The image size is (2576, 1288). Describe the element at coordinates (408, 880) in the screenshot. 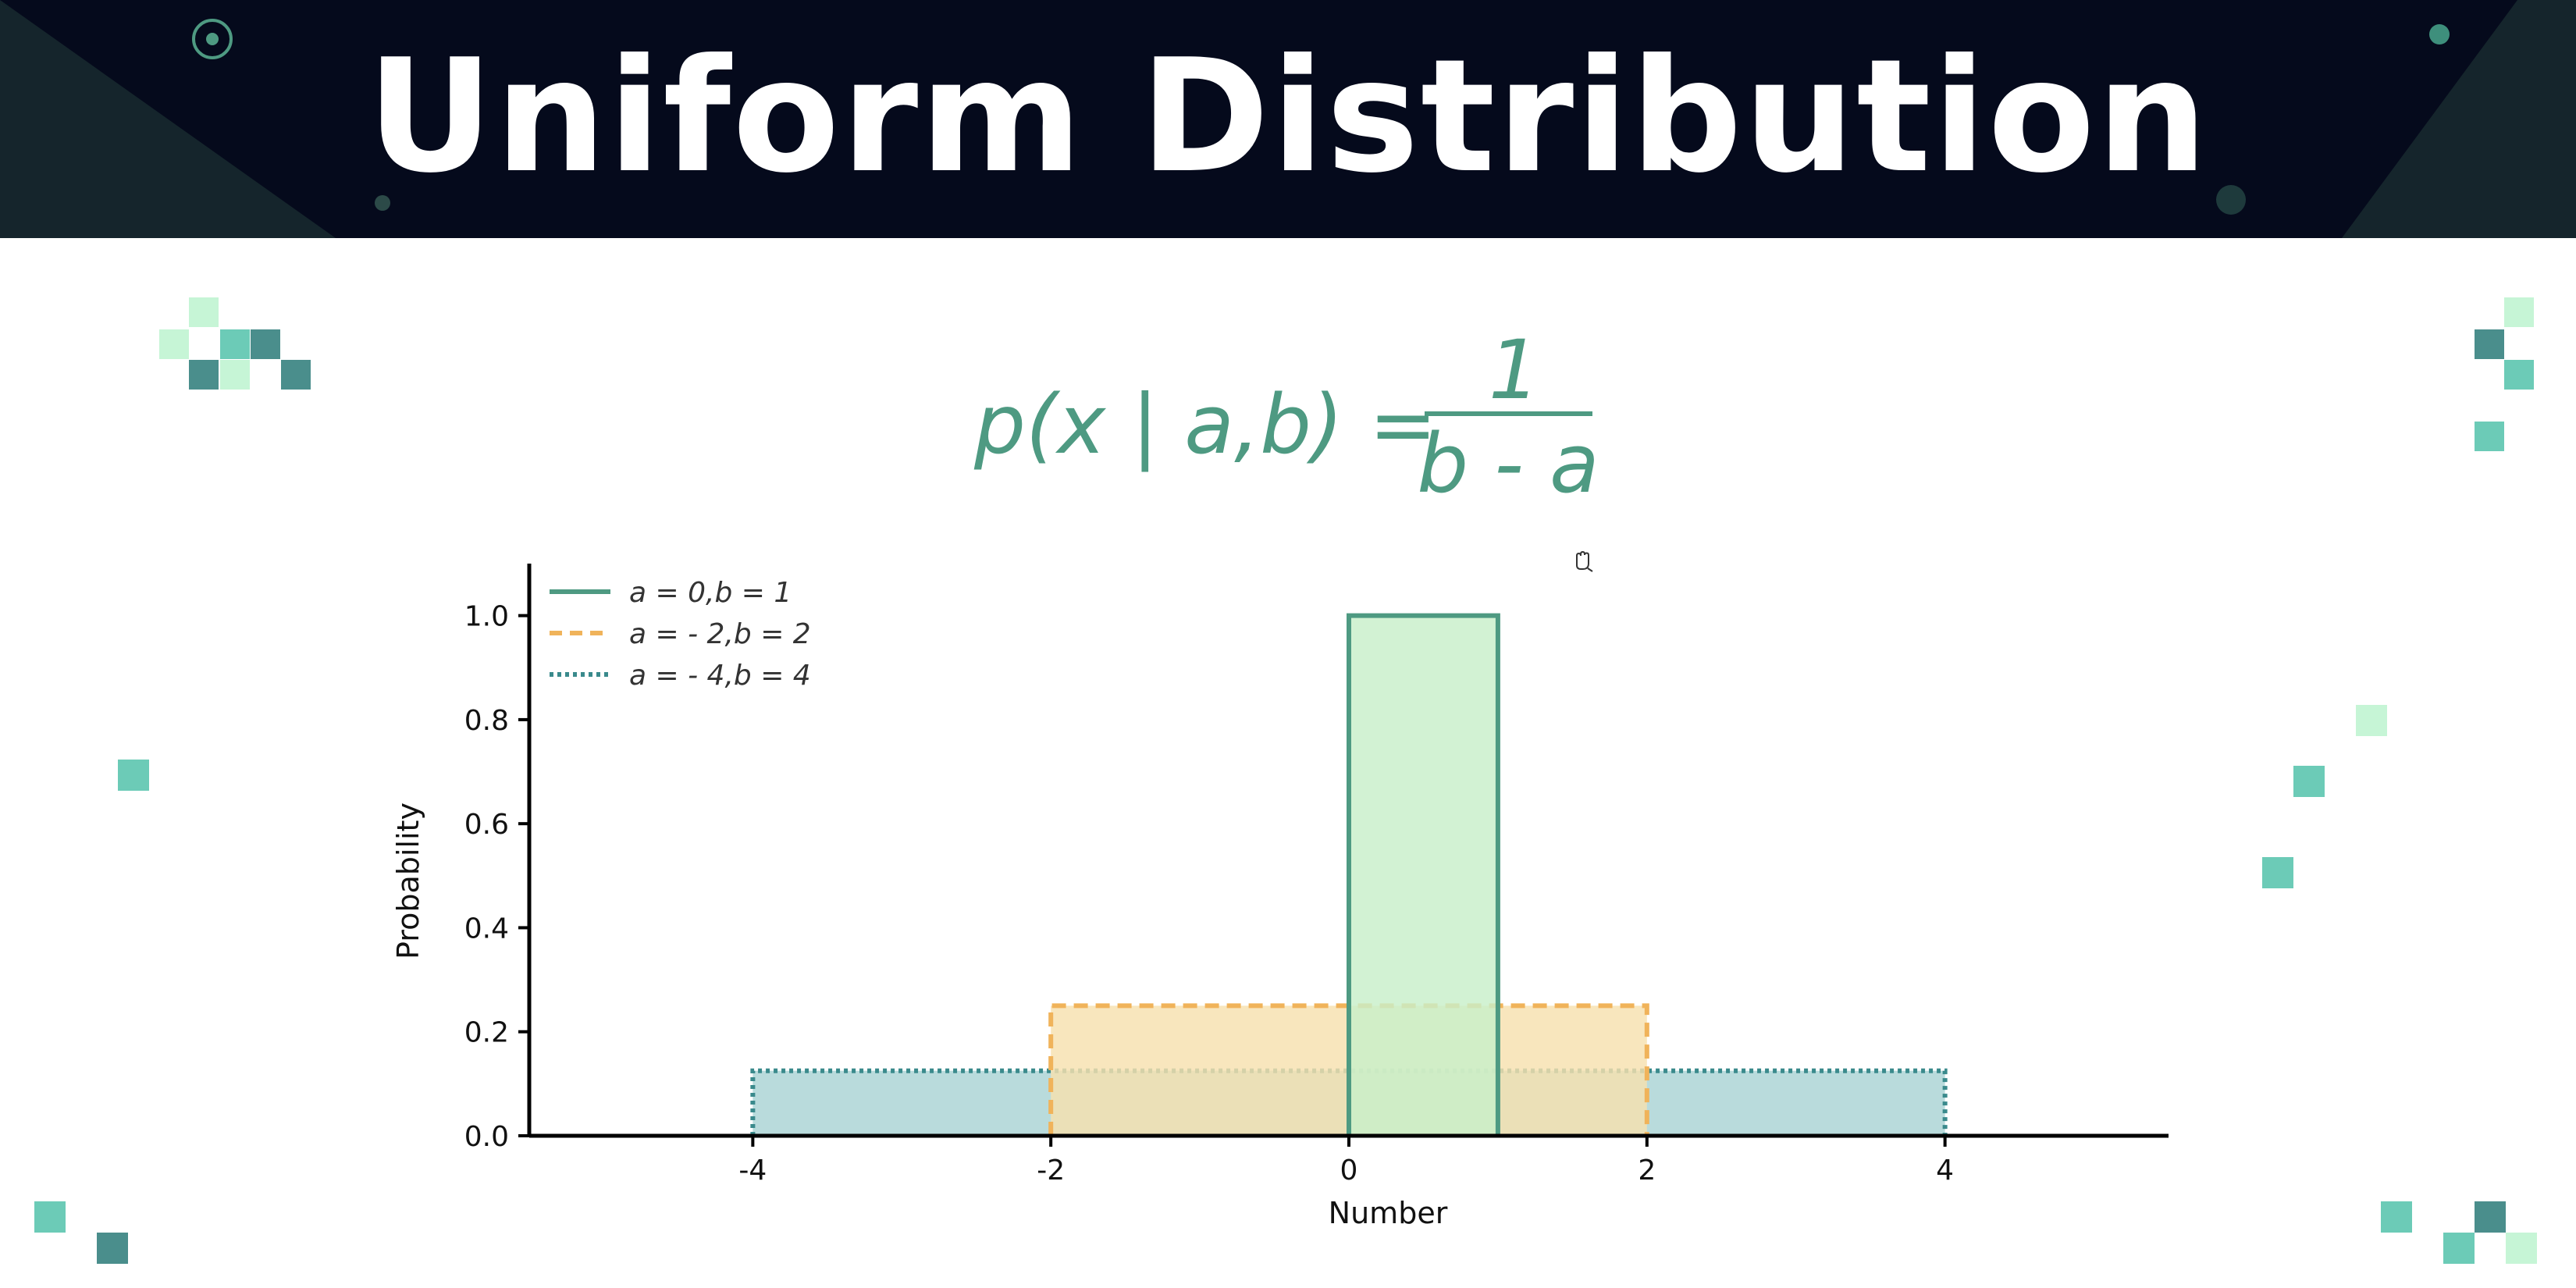

I see `y-axis-label: Probability` at that location.